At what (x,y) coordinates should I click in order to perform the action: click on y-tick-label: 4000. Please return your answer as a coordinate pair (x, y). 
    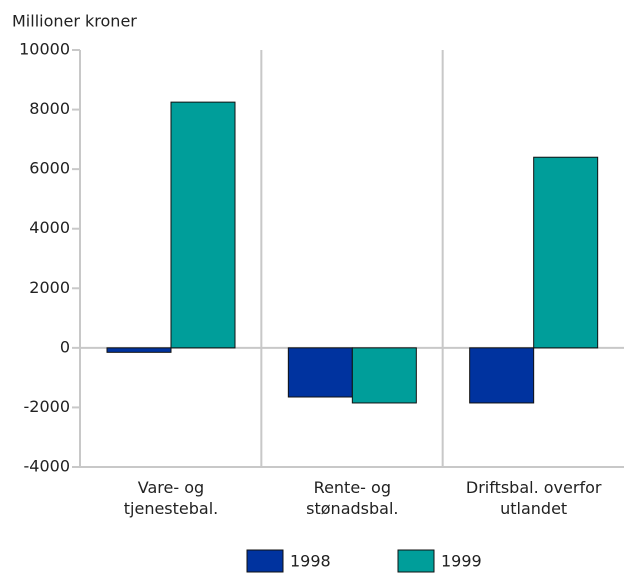
    Looking at the image, I should click on (49, 227).